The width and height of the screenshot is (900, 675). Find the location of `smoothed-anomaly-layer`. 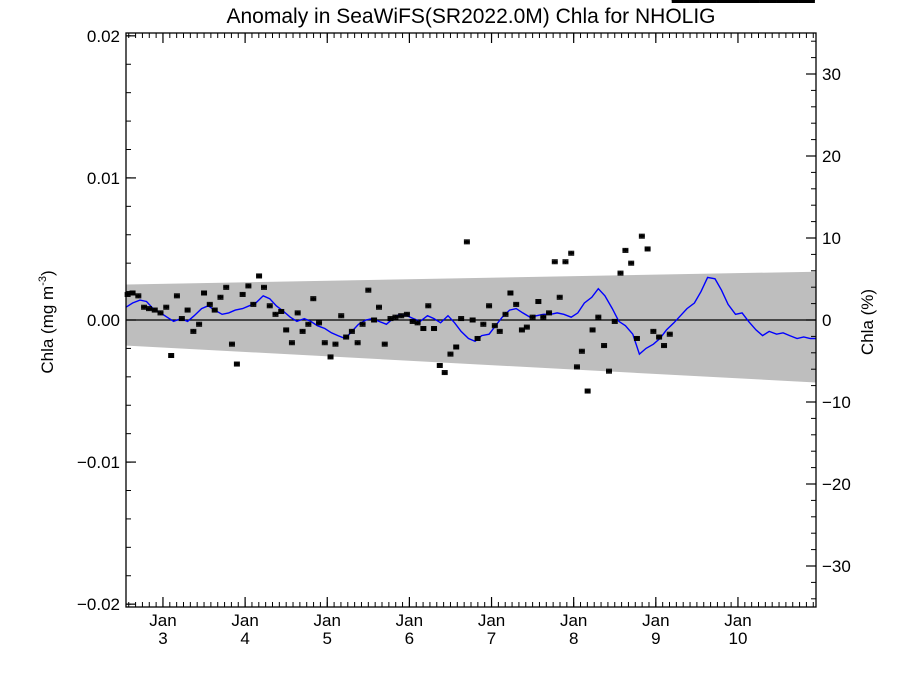

smoothed-anomaly-layer is located at coordinates (470, 316).